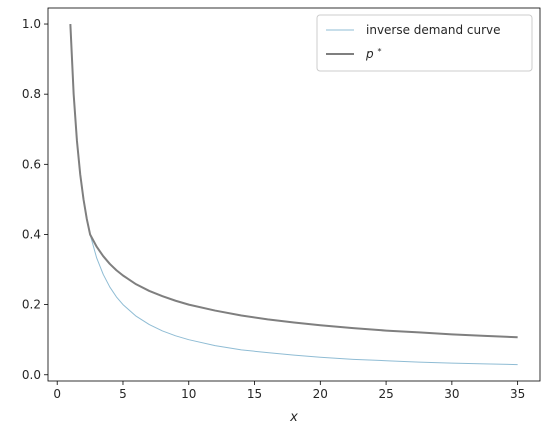 The height and width of the screenshot is (433, 547). I want to click on x-tick-label: 35, so click(517, 394).